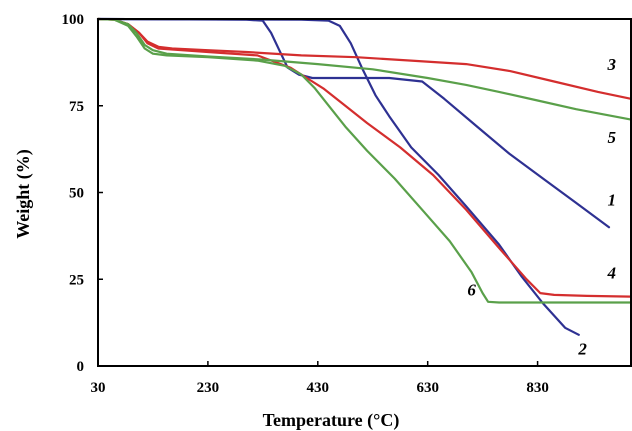 This screenshot has width=632, height=431. What do you see at coordinates (81, 367) in the screenshot?
I see `y-tick-label: 0` at bounding box center [81, 367].